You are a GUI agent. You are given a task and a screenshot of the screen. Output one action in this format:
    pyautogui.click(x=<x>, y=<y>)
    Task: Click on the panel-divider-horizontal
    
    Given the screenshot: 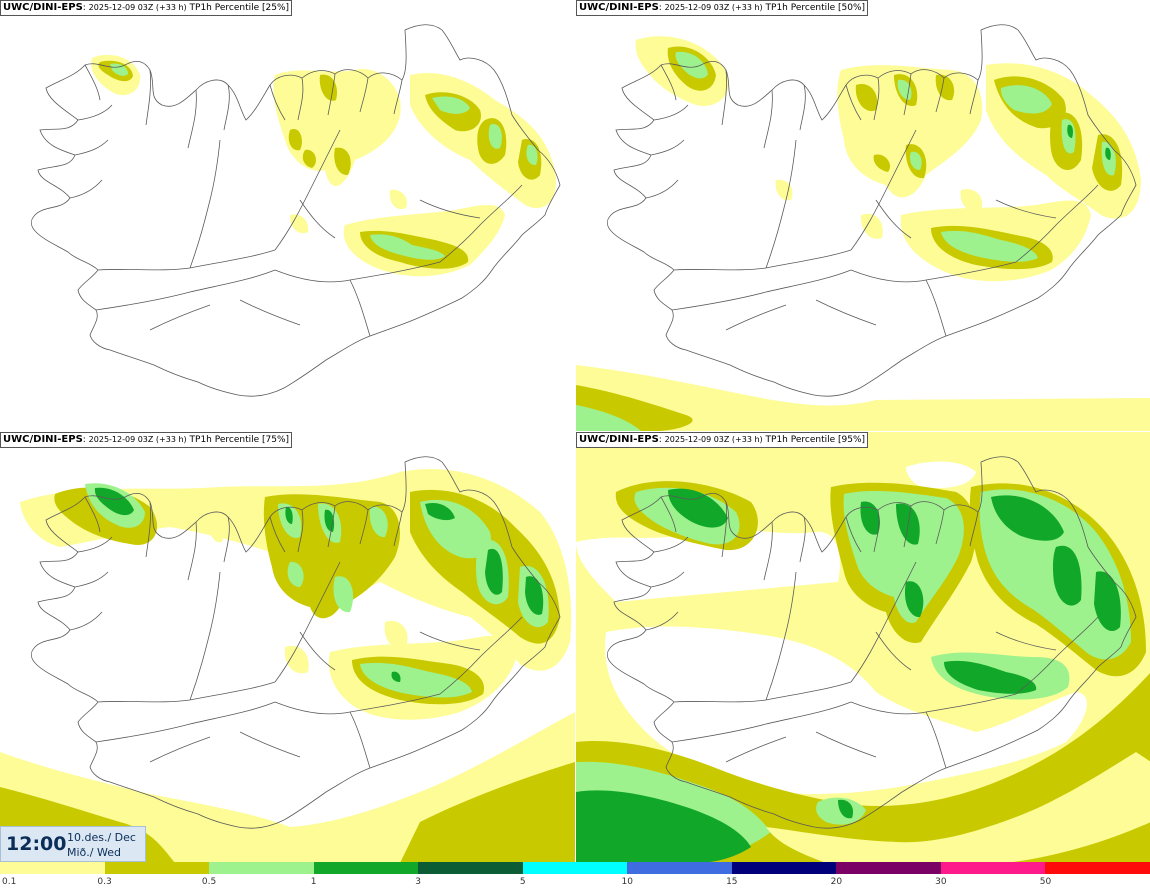 What is the action you would take?
    pyautogui.click(x=575, y=431)
    